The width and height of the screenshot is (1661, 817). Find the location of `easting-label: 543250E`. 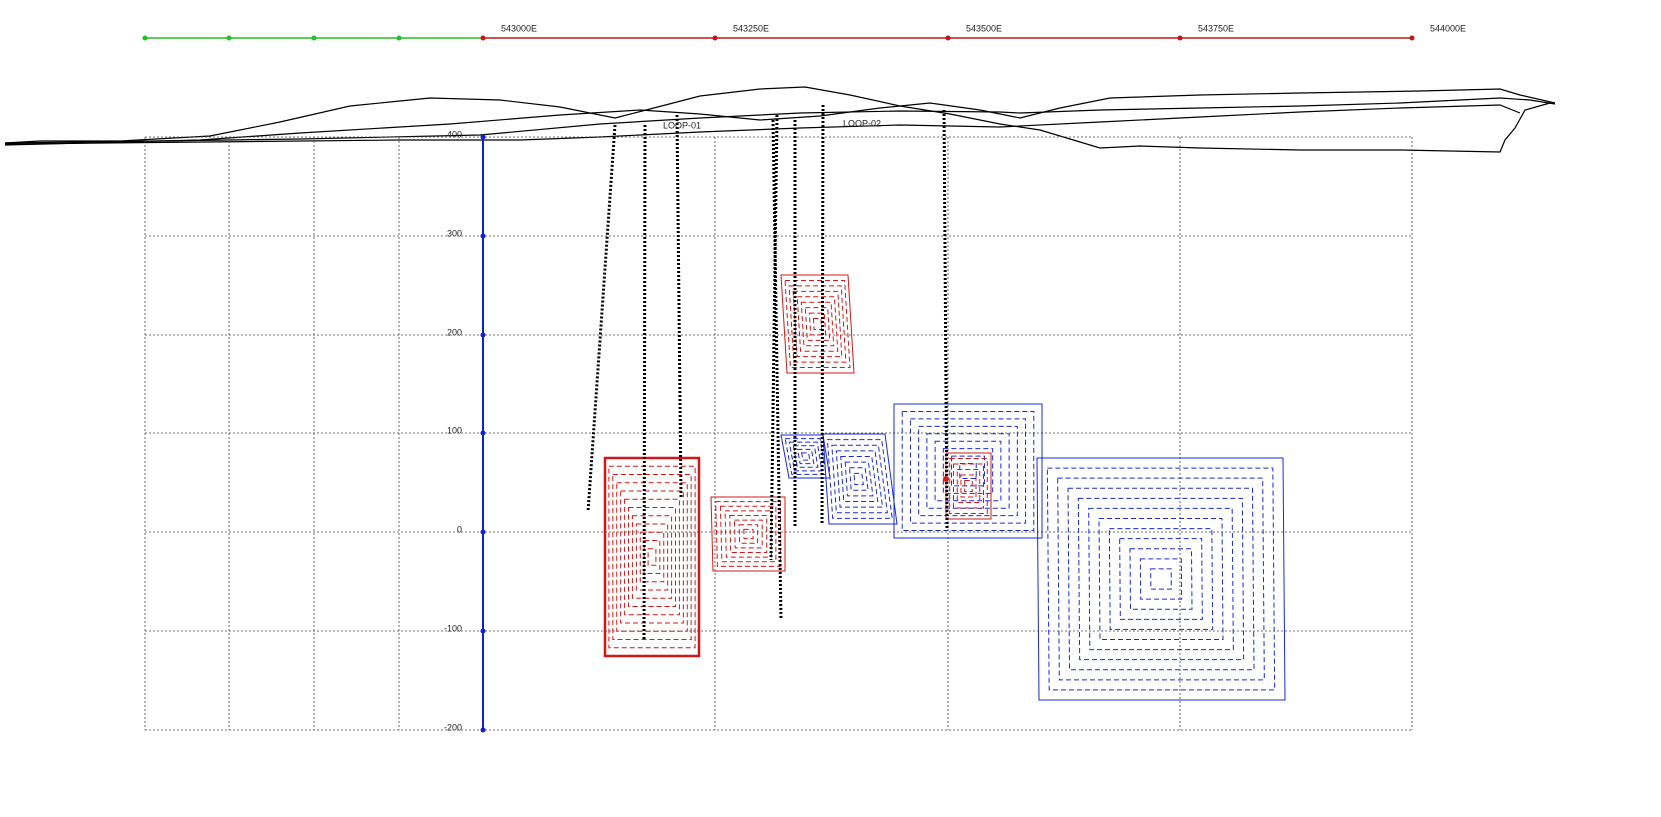

easting-label: 543250E is located at coordinates (751, 28).